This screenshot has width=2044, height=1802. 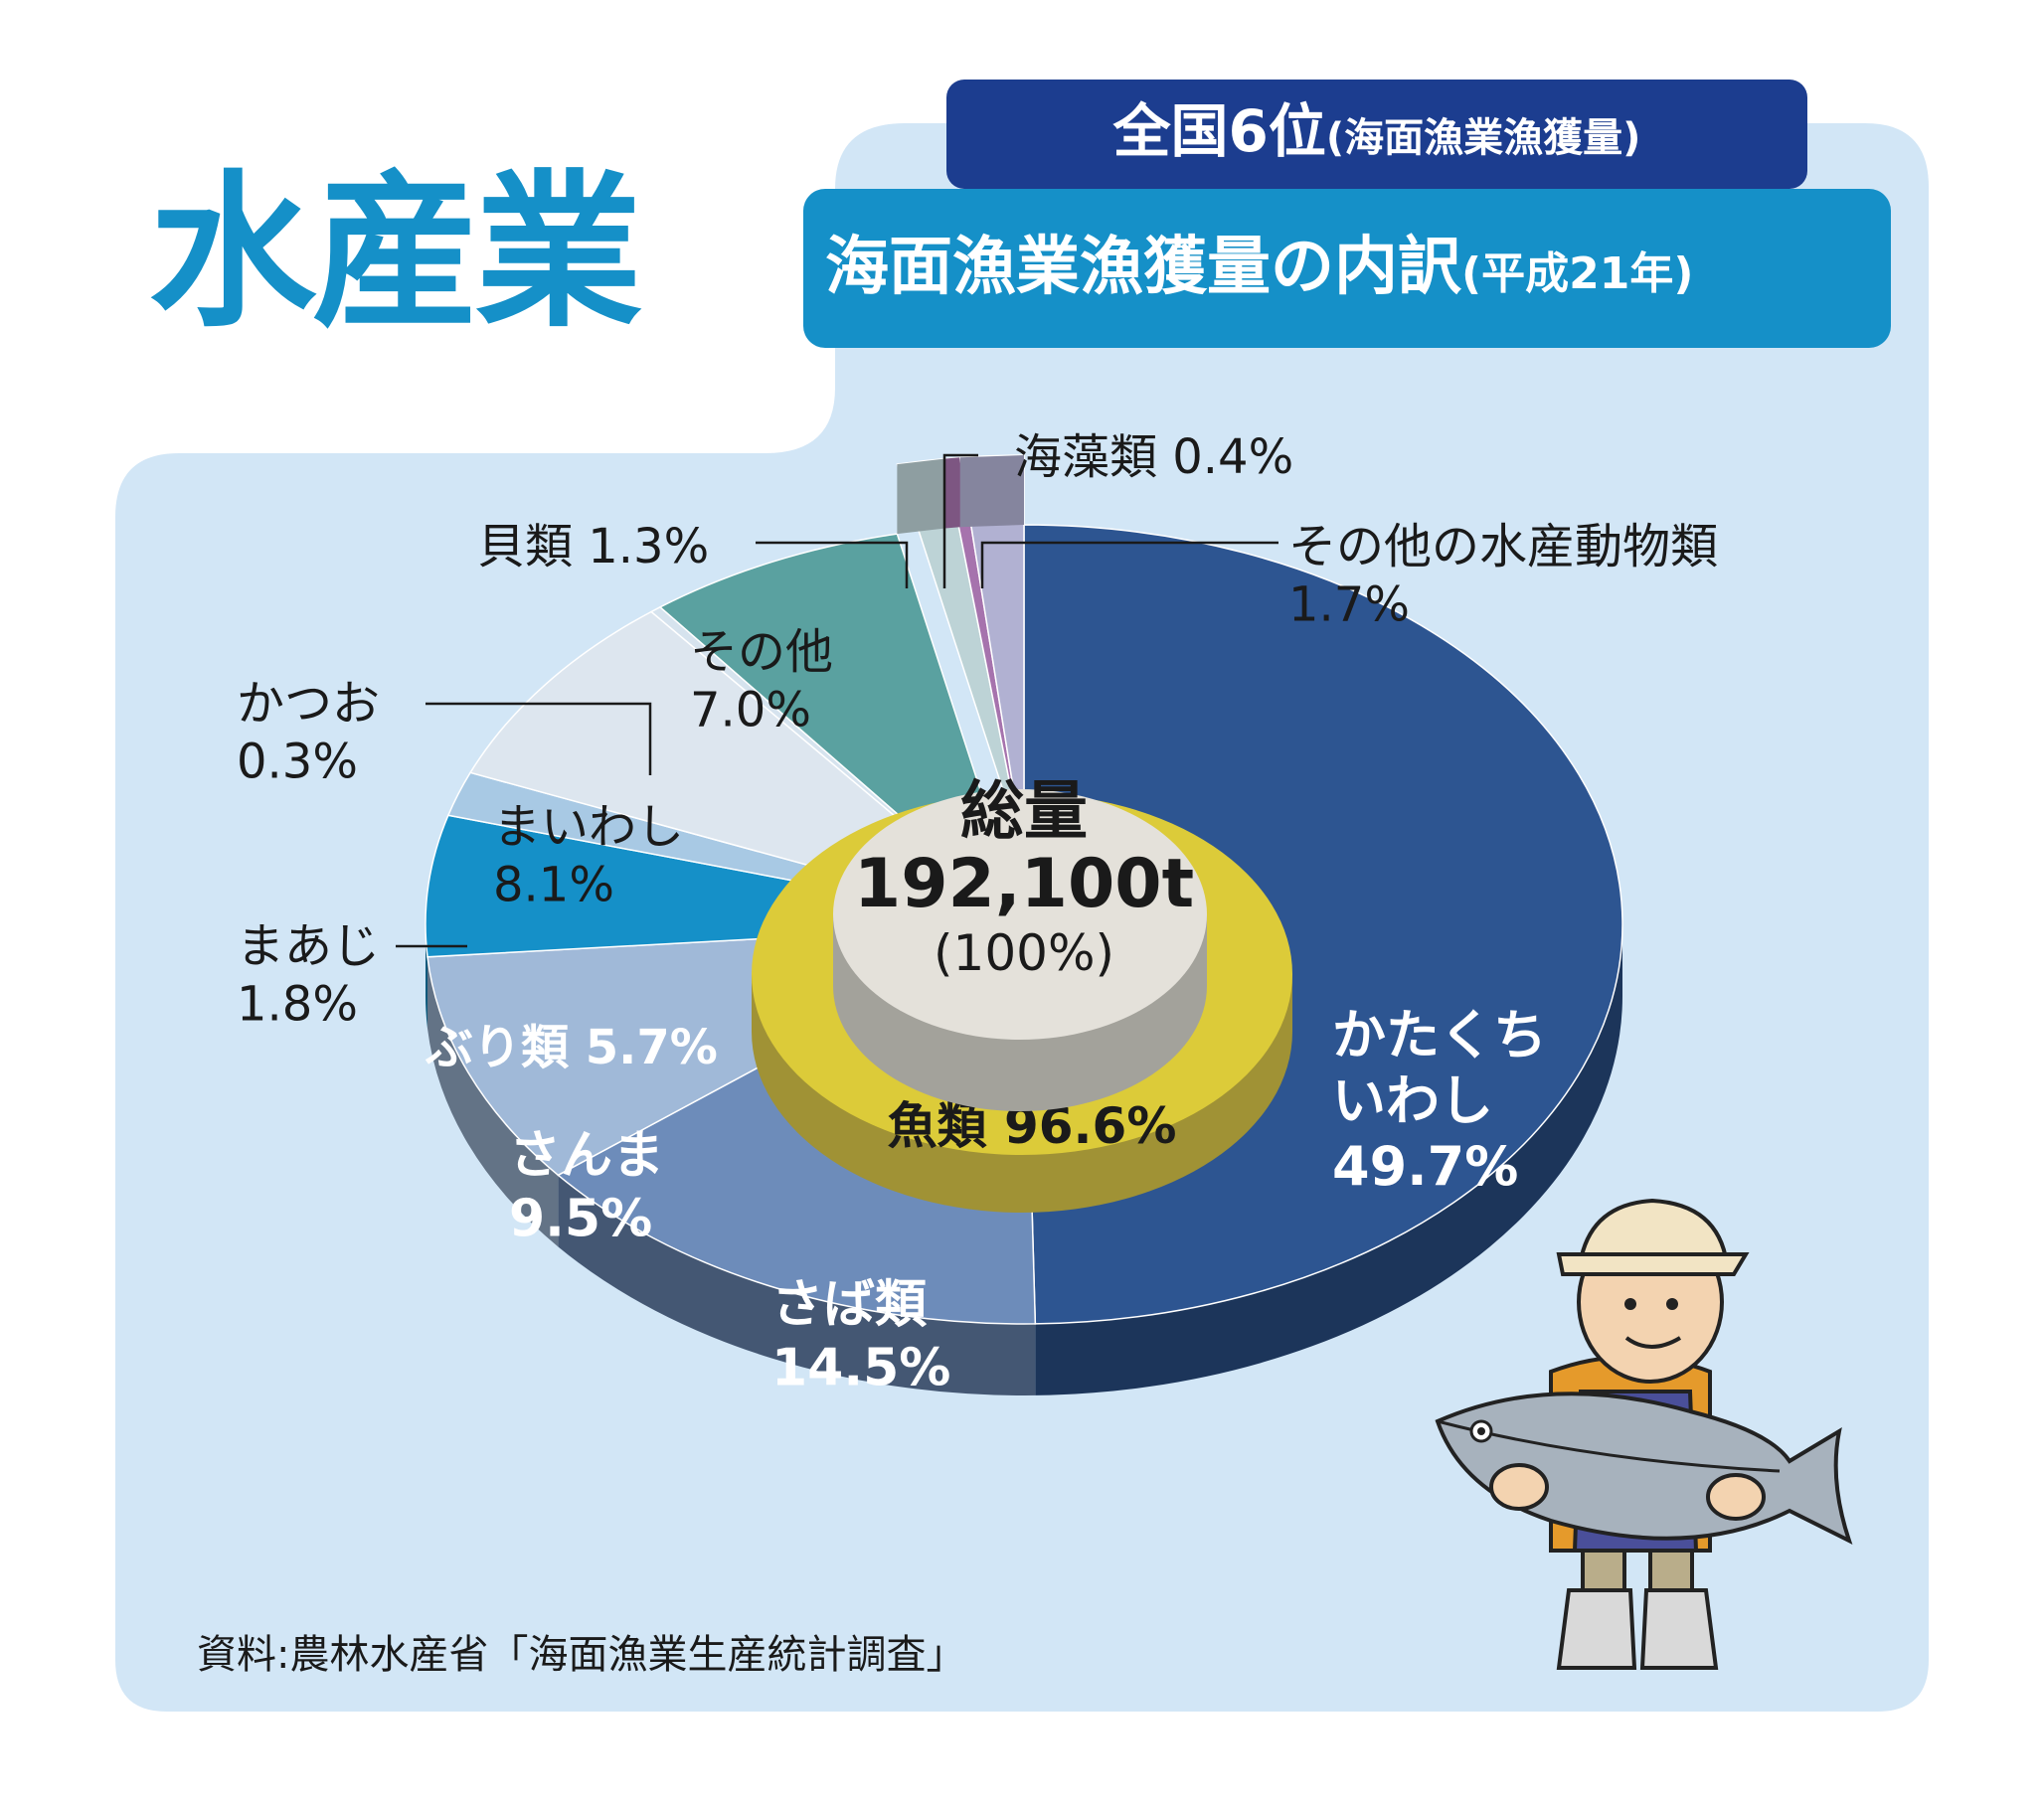 I want to click on fisherman-illustration, so click(x=1644, y=1434).